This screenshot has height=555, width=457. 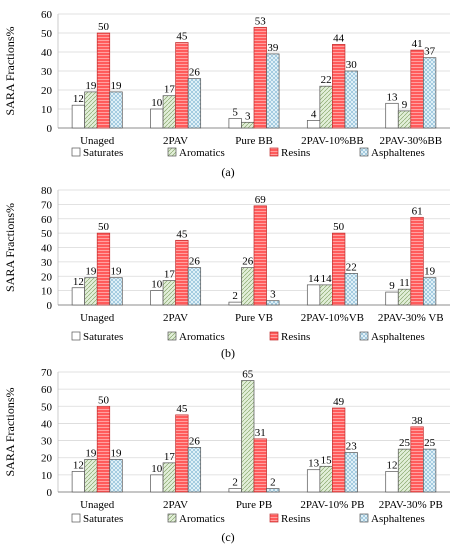 I want to click on bar-resins-2pav-30-pb, so click(x=417, y=459).